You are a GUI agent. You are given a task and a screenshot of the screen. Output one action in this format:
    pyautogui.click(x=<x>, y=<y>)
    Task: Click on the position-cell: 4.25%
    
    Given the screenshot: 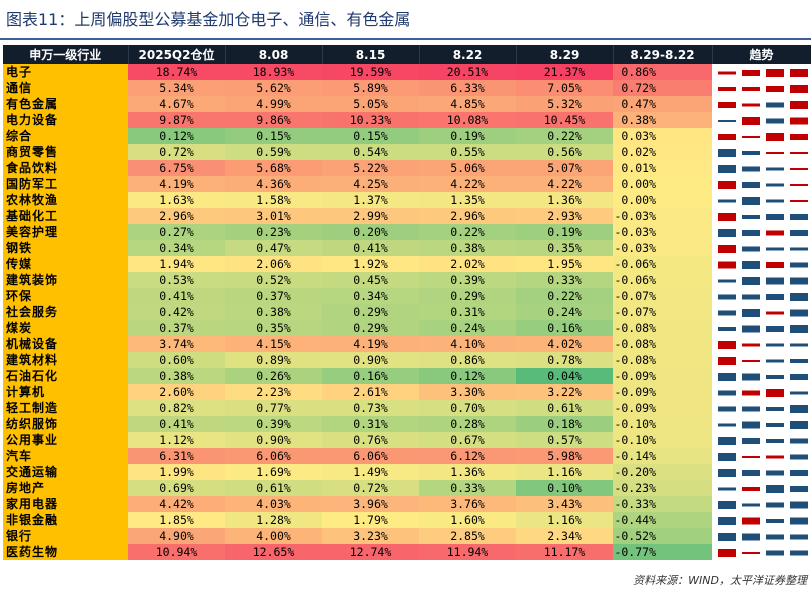 What is the action you would take?
    pyautogui.click(x=370, y=184)
    